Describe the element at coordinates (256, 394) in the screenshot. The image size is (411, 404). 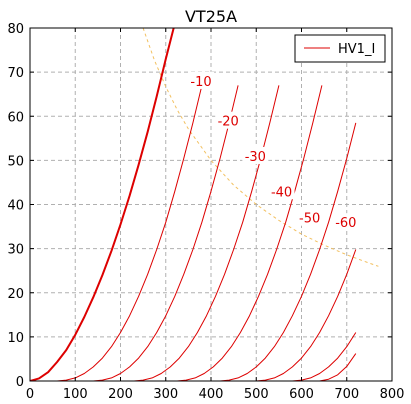
I see `x-tick-label: 500` at that location.